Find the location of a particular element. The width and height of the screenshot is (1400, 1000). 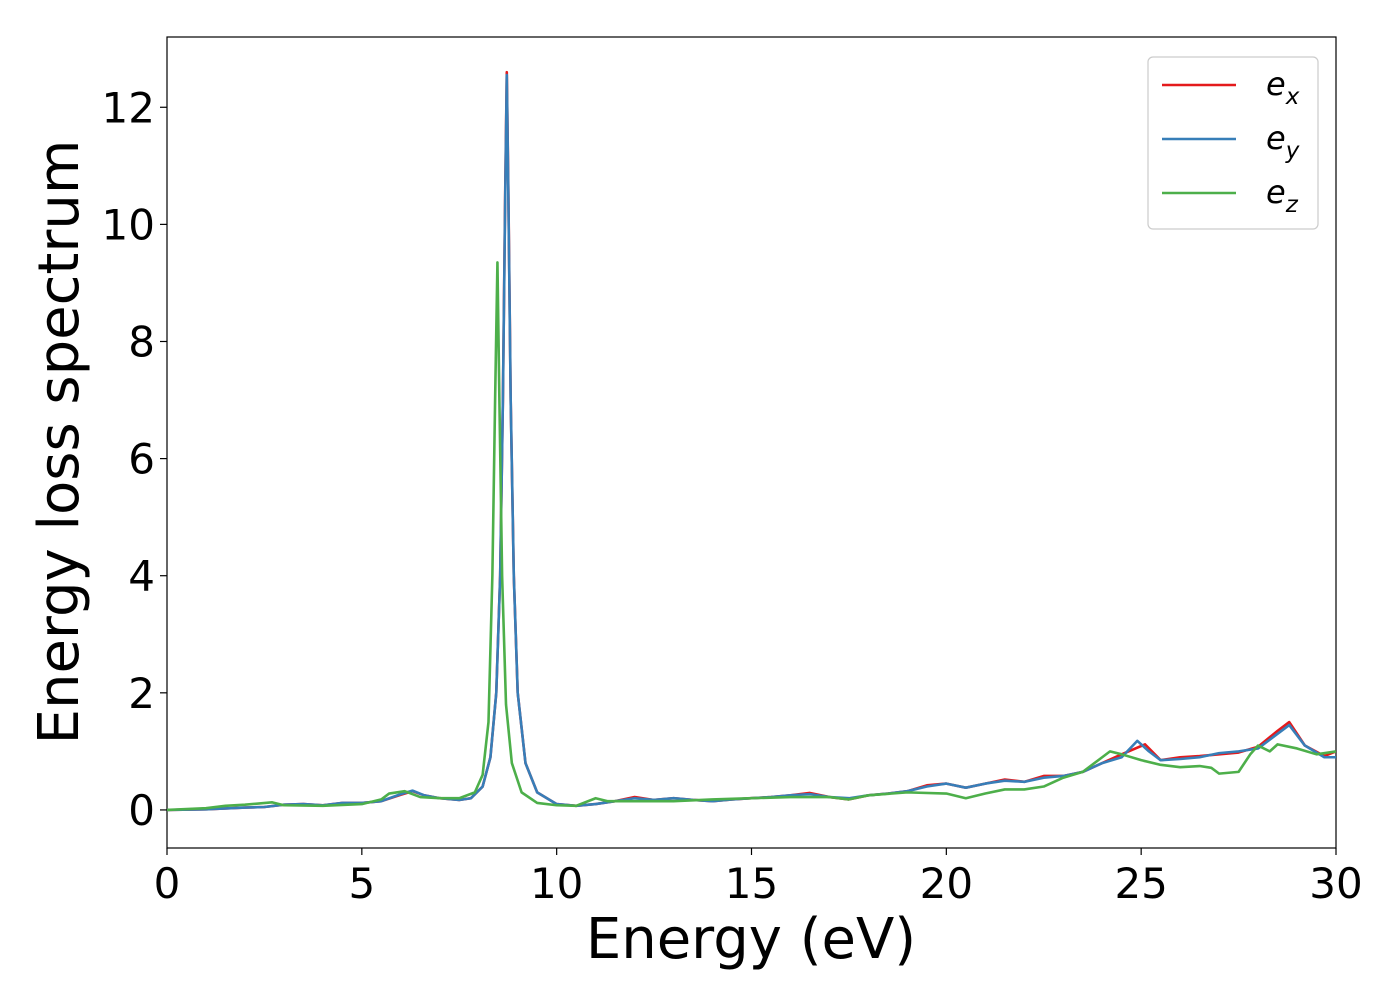

x-tick-label: 20 is located at coordinates (946, 883).